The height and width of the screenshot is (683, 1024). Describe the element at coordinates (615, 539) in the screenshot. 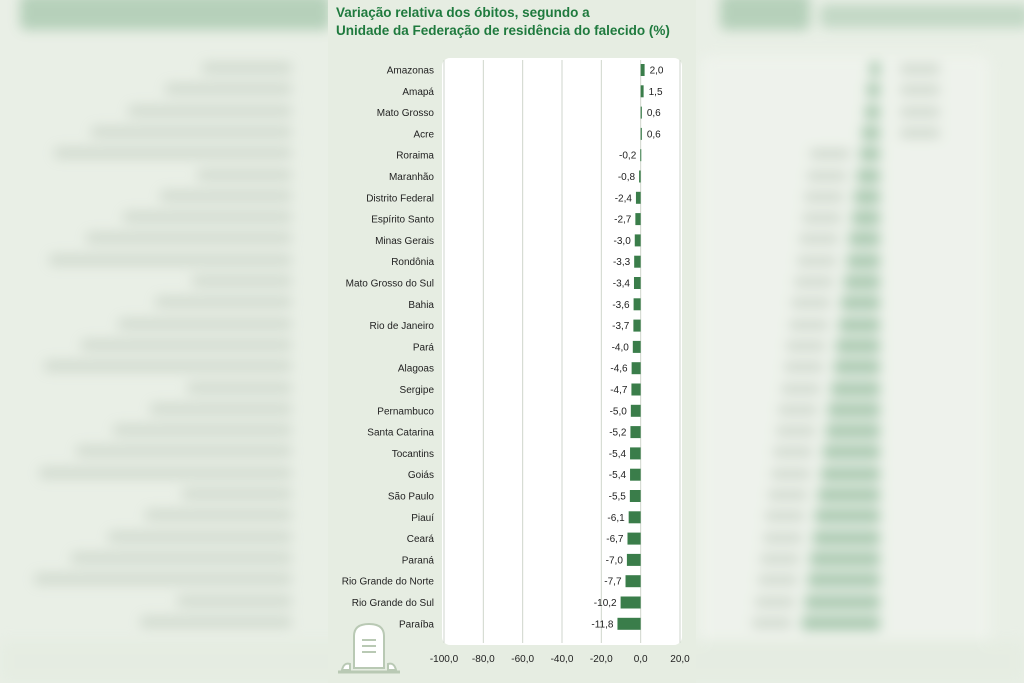

I see `value-label: -6,7` at that location.